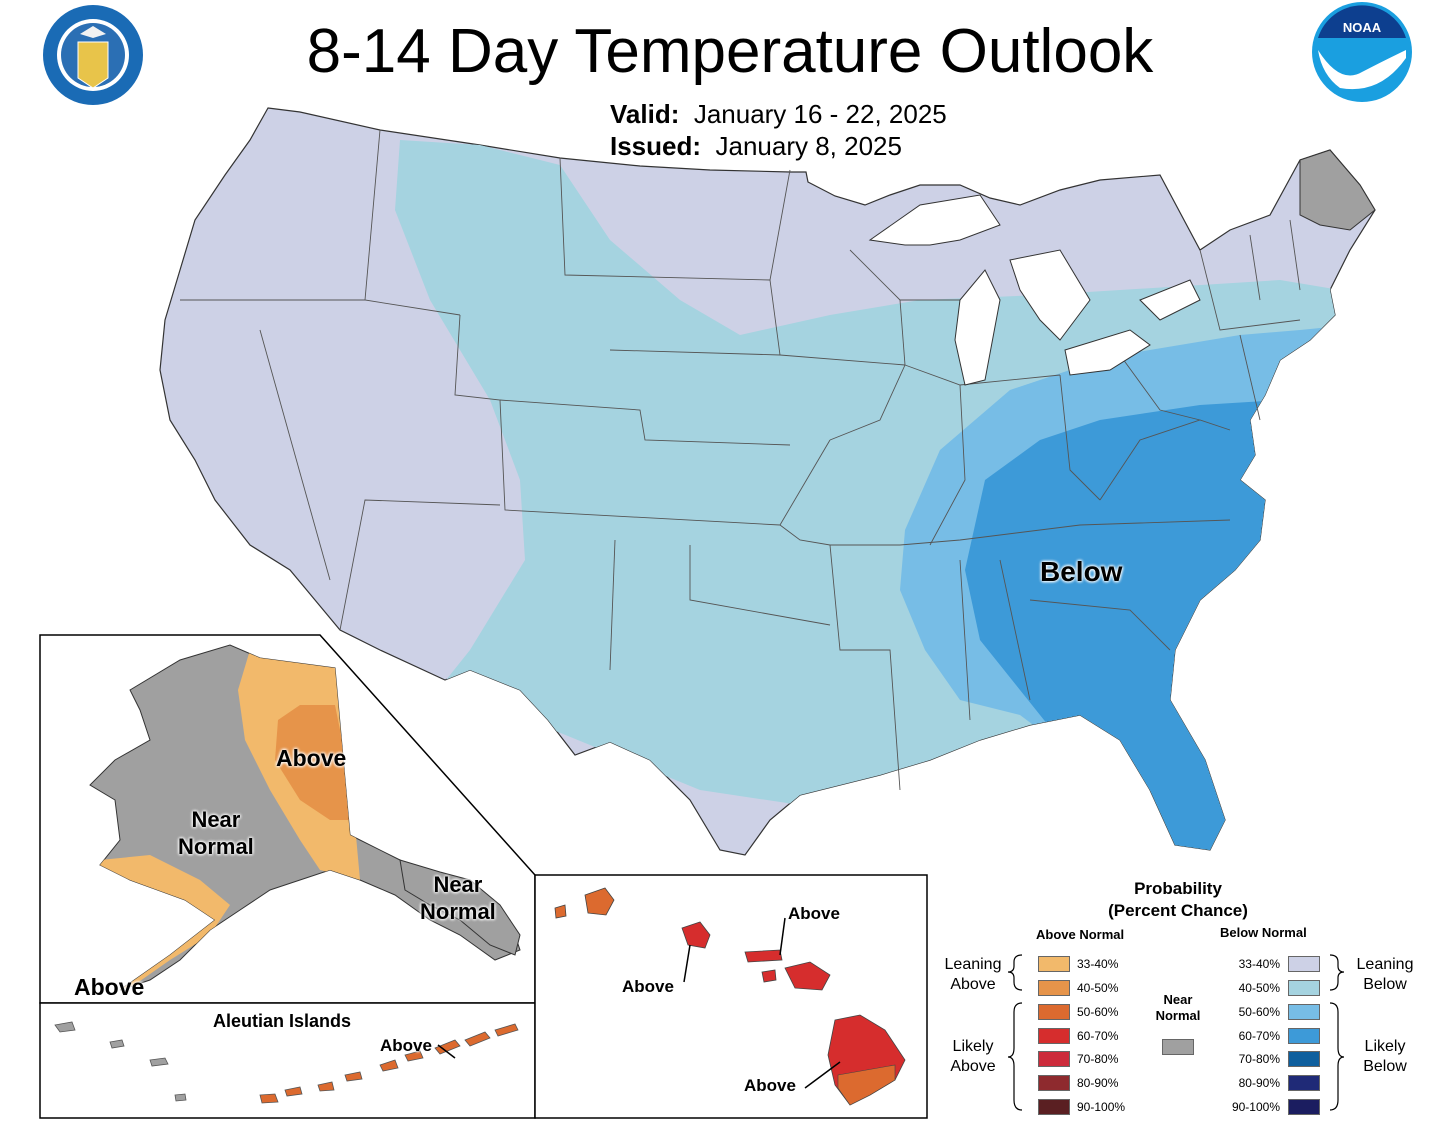  What do you see at coordinates (1337, 190) in the screenshot?
I see `maine-near-normal` at bounding box center [1337, 190].